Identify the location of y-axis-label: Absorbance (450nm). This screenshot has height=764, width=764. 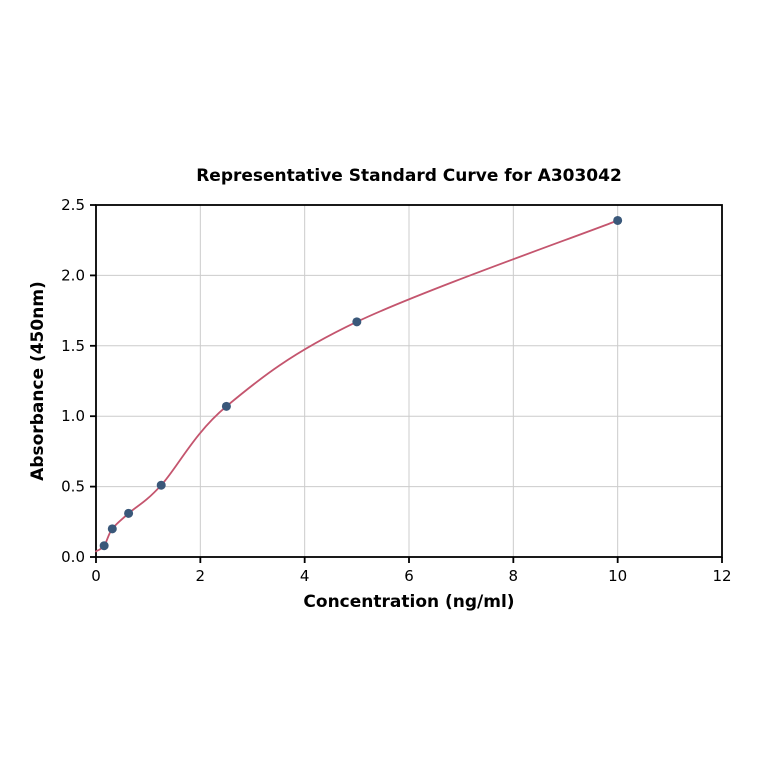
(38, 381).